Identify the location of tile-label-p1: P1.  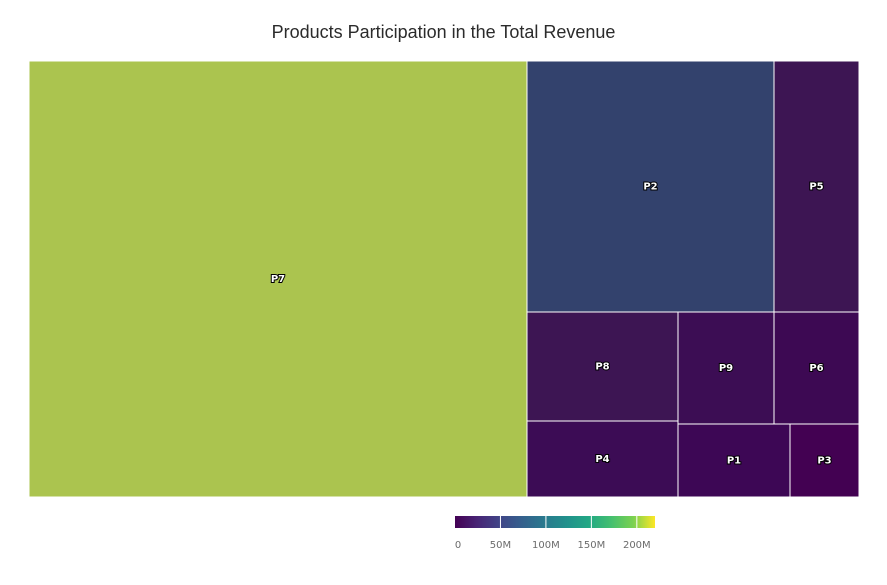
(734, 461).